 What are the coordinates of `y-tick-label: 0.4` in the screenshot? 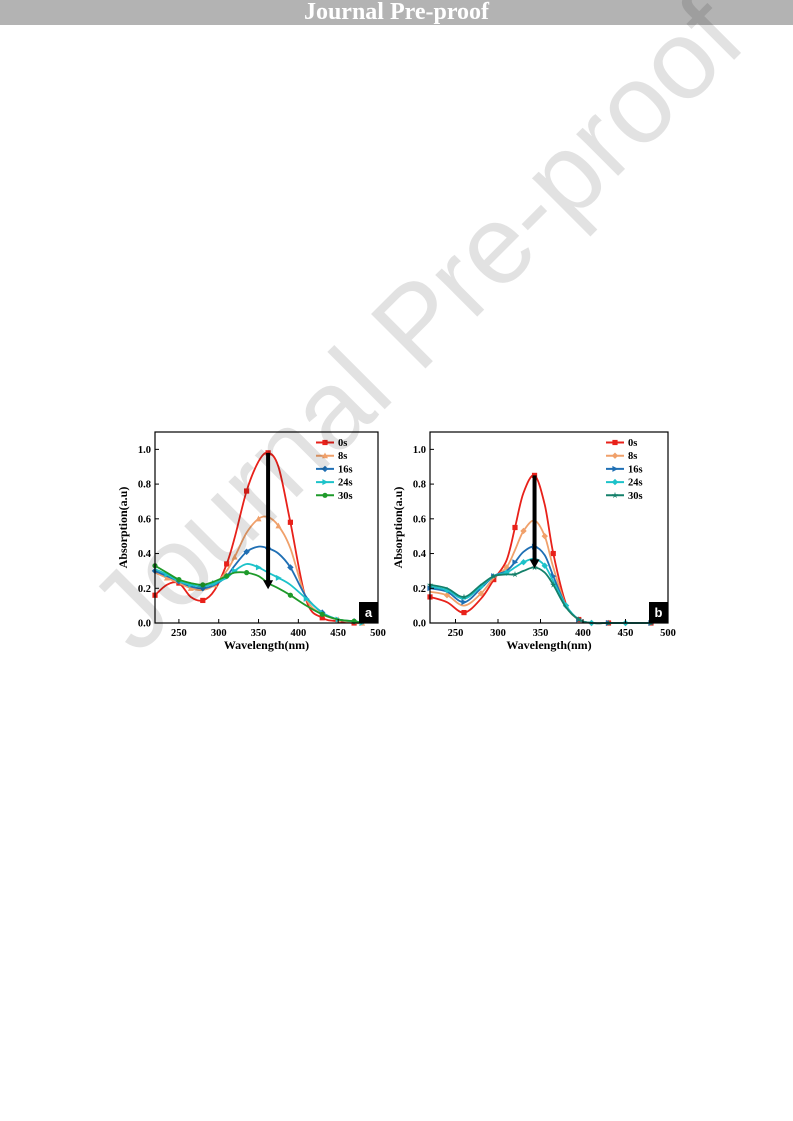 It's located at (145, 554).